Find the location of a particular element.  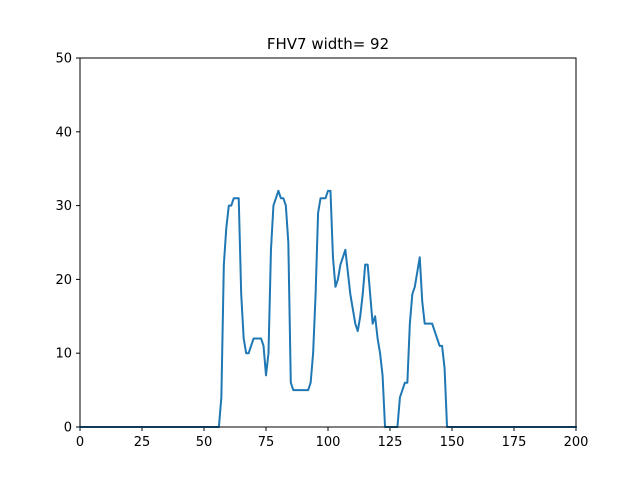

y-tick-label: 50 is located at coordinates (63, 59).